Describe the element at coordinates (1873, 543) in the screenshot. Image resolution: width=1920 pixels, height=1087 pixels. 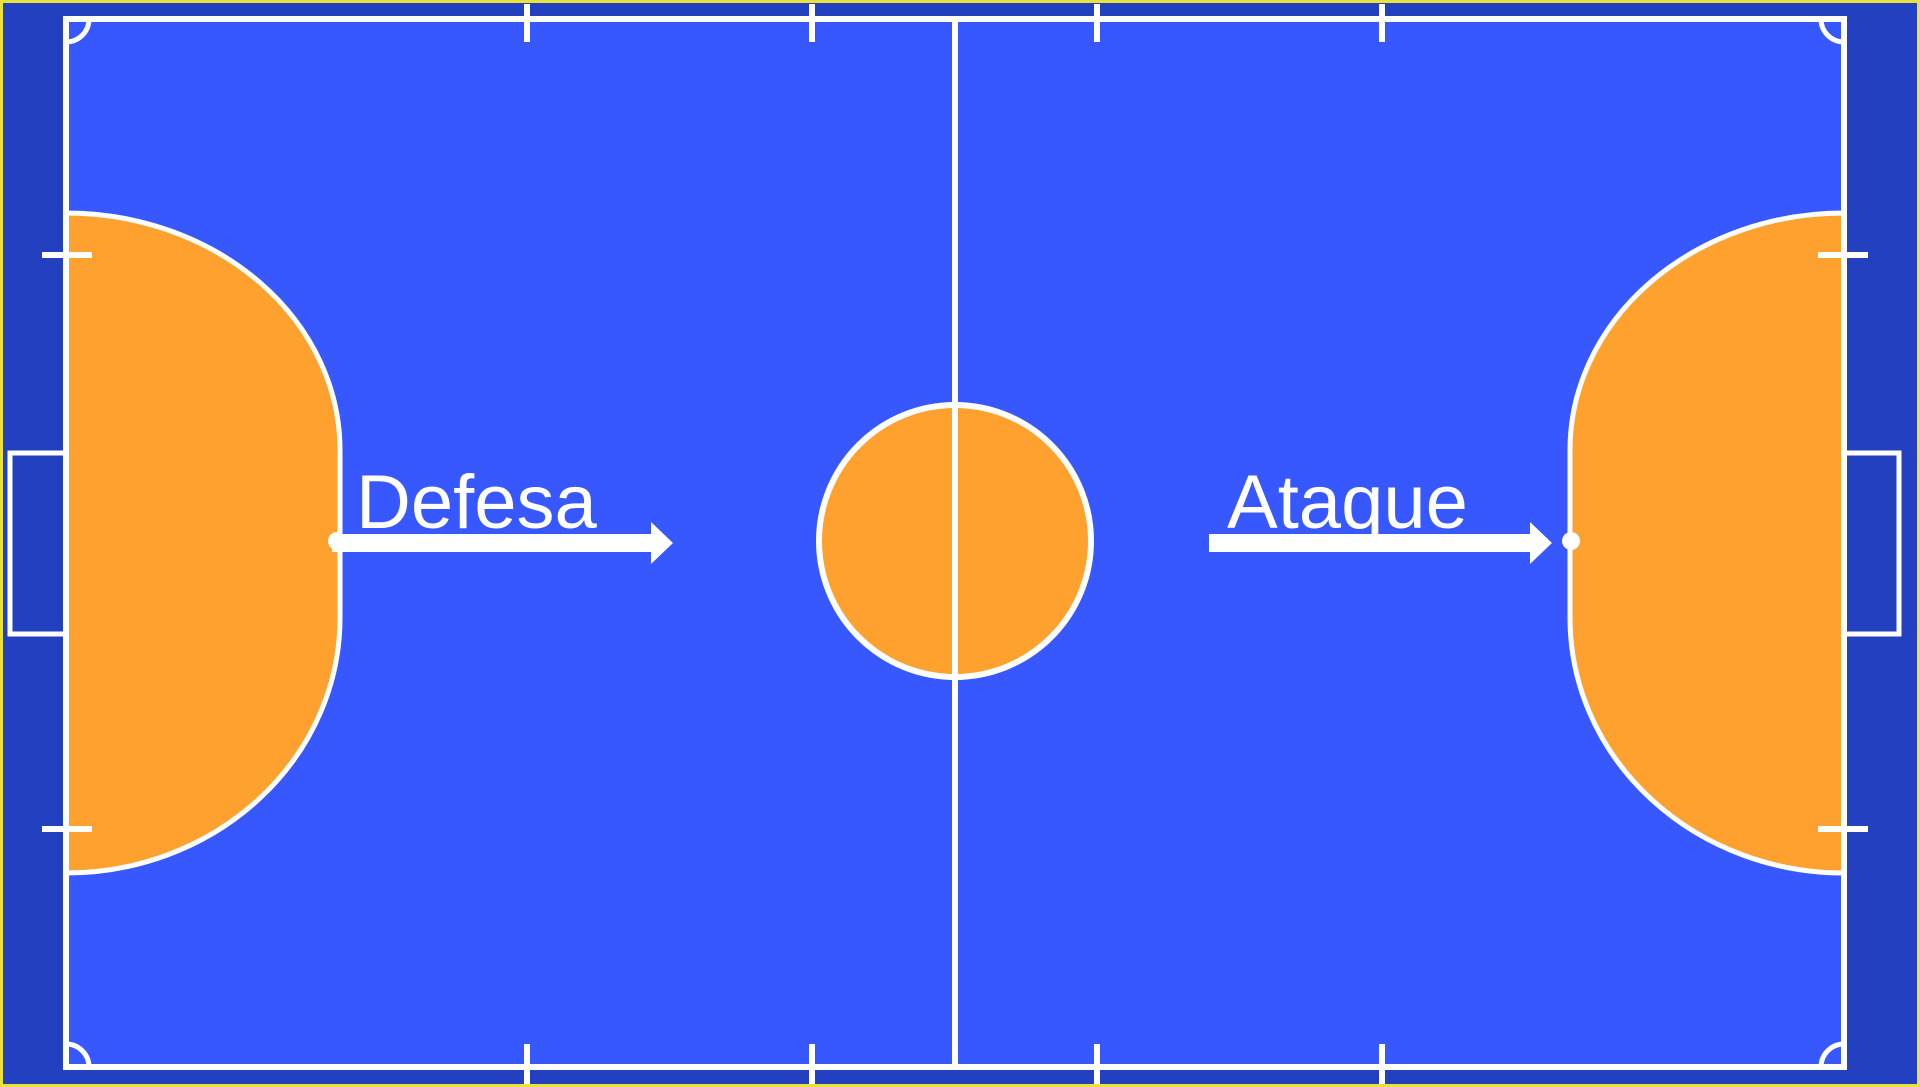
I see `right-goal` at that location.